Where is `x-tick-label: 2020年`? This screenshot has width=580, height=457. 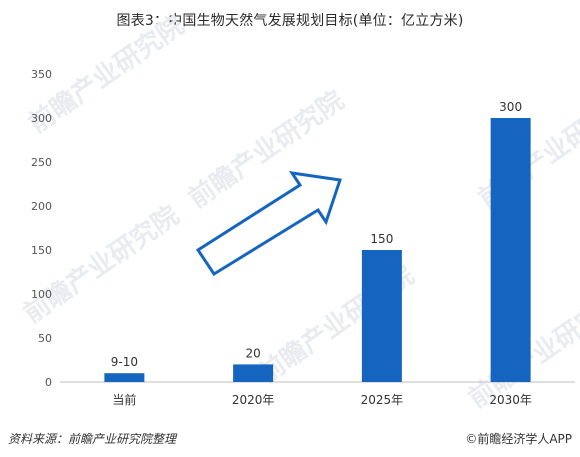
x-tick-label: 2020年 is located at coordinates (253, 400).